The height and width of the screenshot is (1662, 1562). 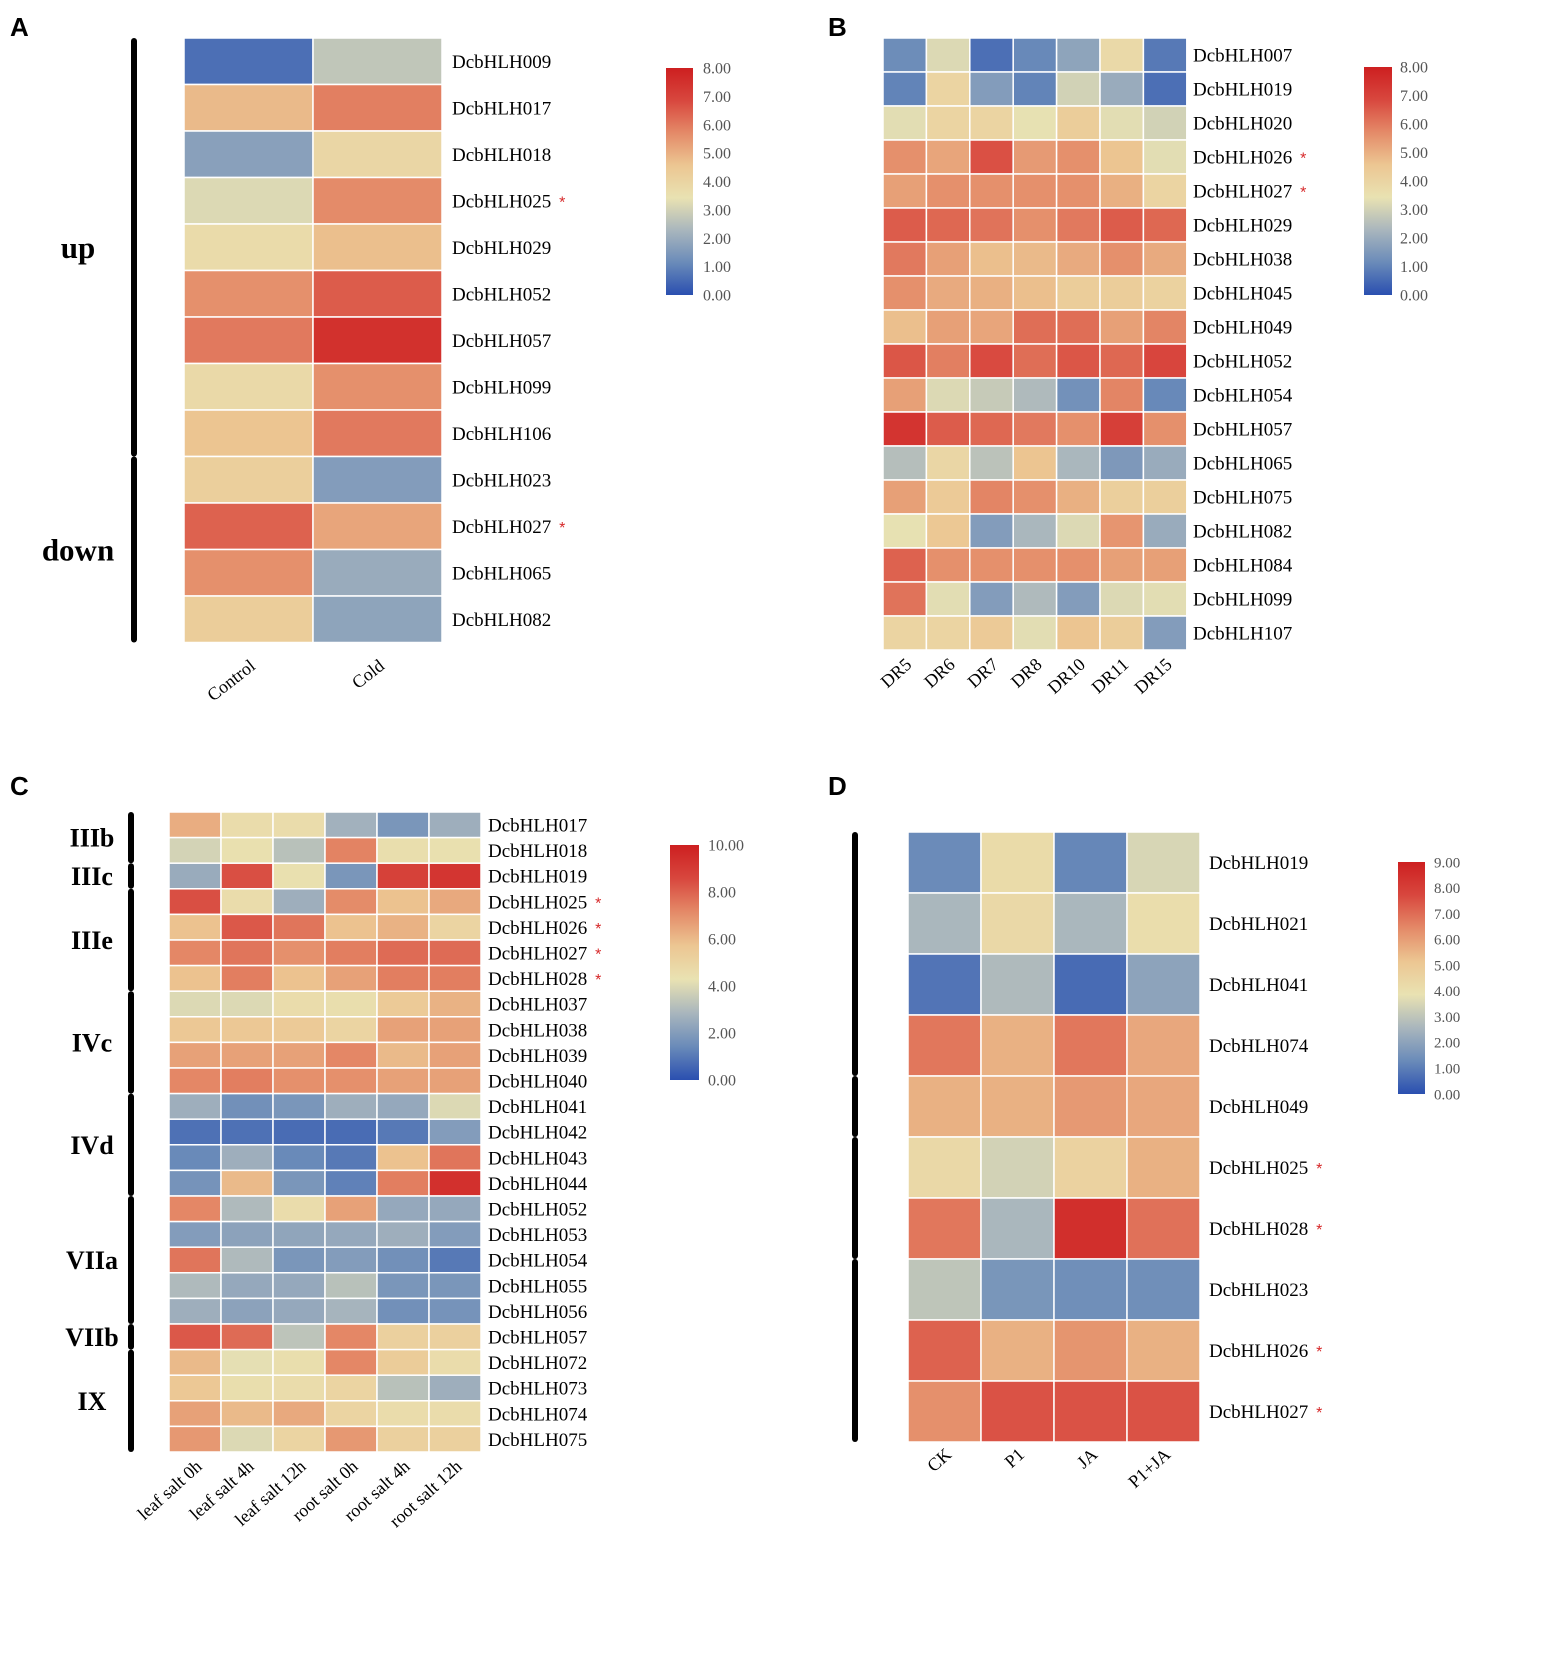 I want to click on gene-label: DcbHLH052, so click(x=501, y=294).